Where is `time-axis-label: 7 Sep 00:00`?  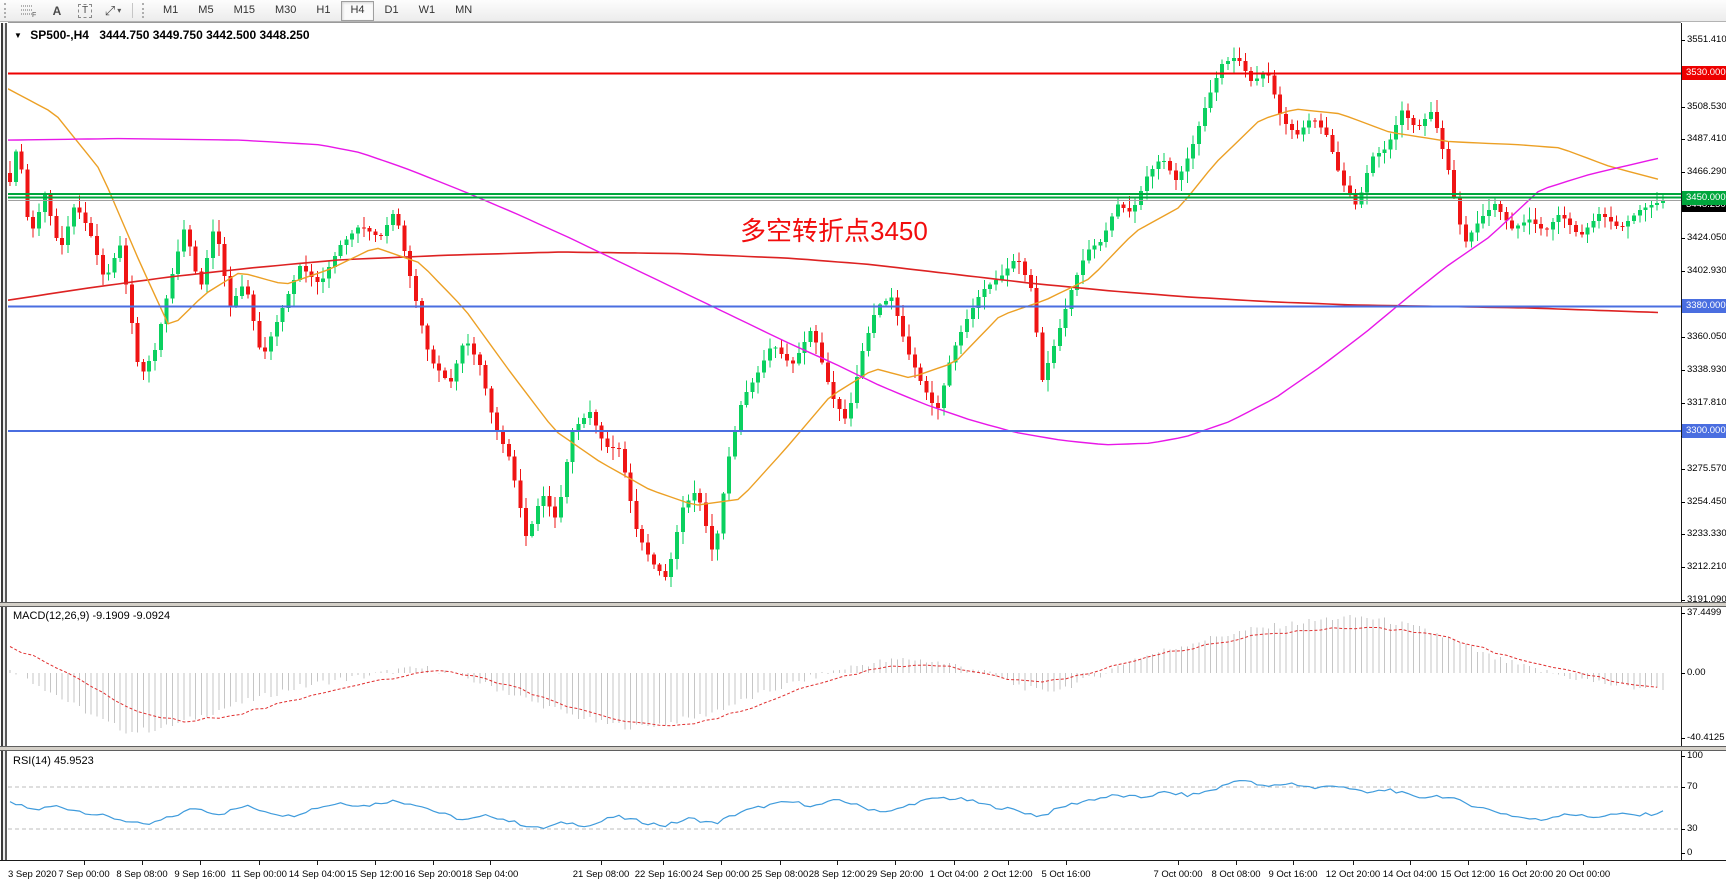
time-axis-label: 7 Sep 00:00 is located at coordinates (84, 874).